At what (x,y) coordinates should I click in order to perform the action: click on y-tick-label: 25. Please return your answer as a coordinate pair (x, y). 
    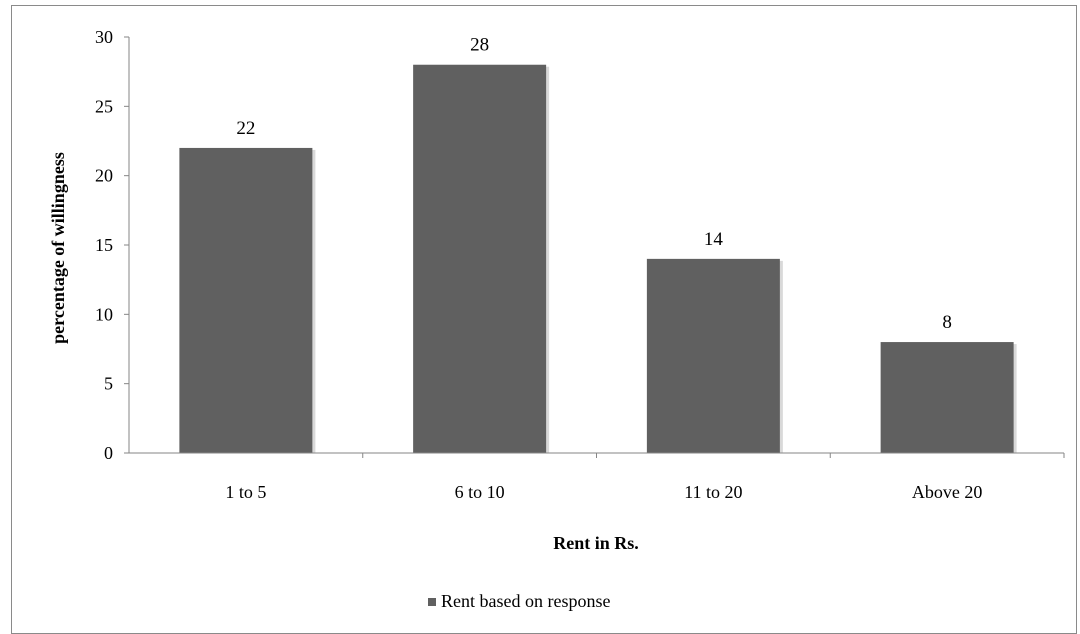
    Looking at the image, I should click on (104, 106).